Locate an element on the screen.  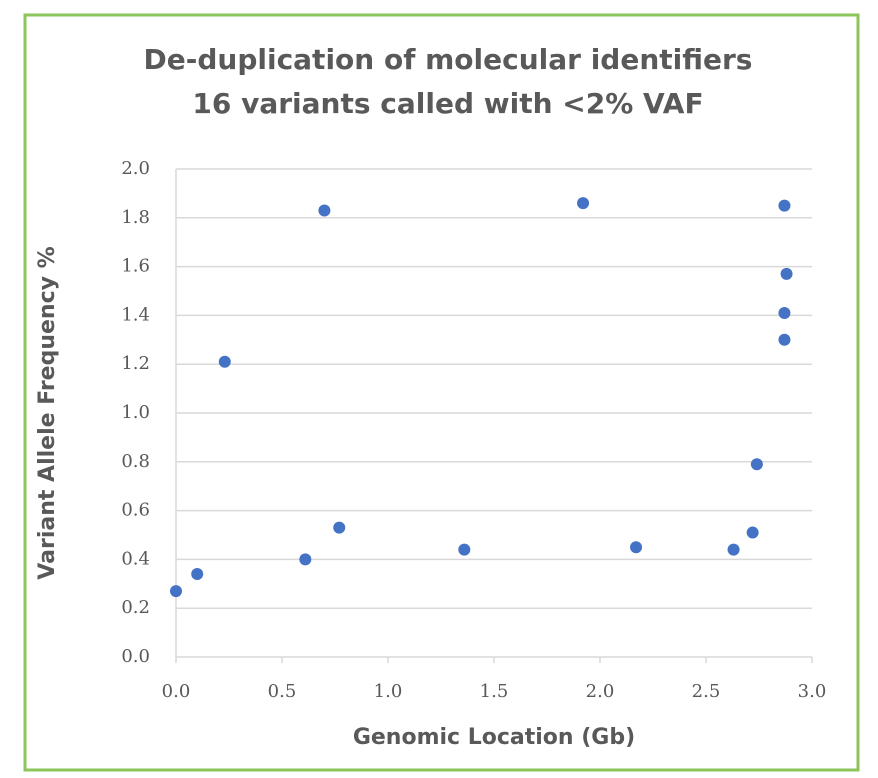
x-tick-label: 1.0 is located at coordinates (388, 691).